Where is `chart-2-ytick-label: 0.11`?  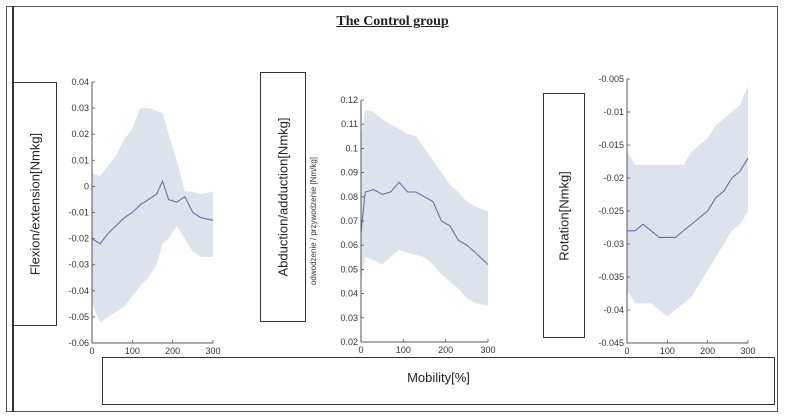 chart-2-ytick-label: 0.11 is located at coordinates (349, 124).